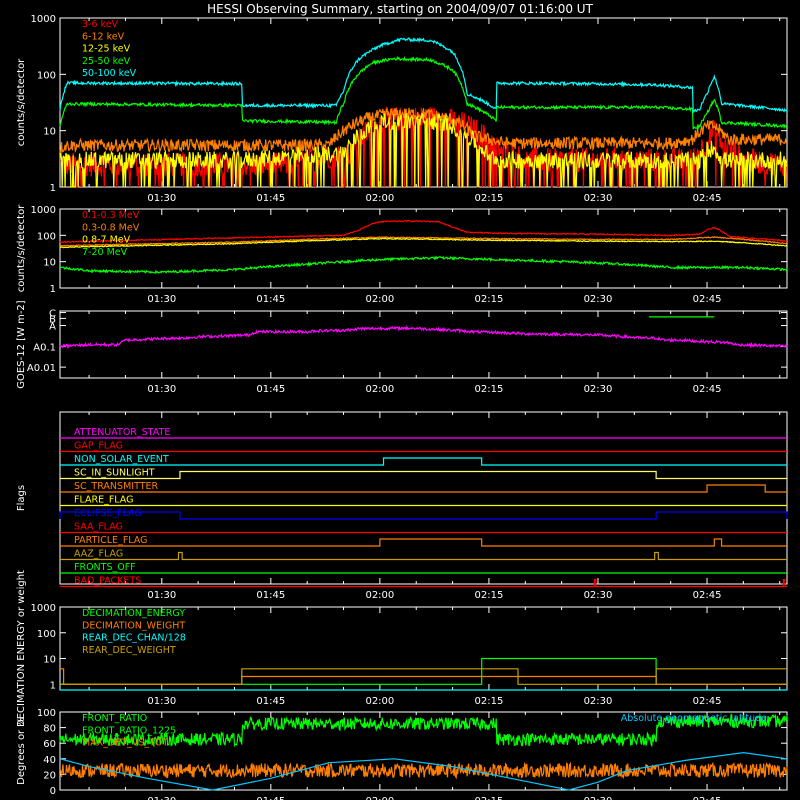  Describe the element at coordinates (46, 75) in the screenshot. I see `panel-0-ytick-label-2: 100` at that location.